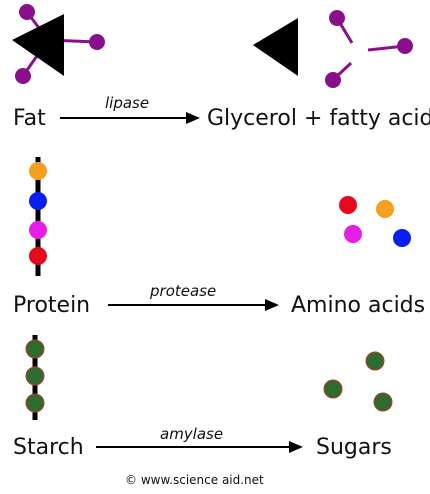 The height and width of the screenshot is (494, 430). What do you see at coordinates (127, 103) in the screenshot?
I see `lipase-label: lipase` at bounding box center [127, 103].